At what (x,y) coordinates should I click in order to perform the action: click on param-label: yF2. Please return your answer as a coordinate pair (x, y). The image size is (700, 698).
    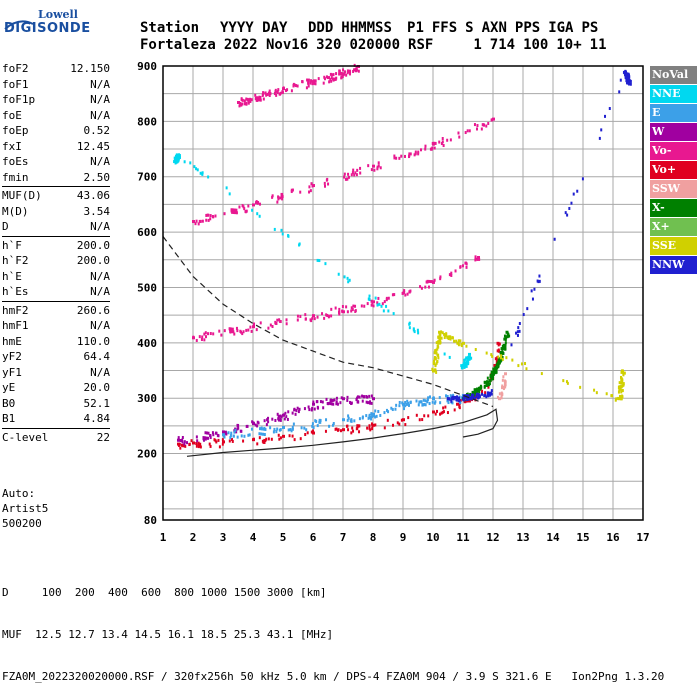
    Looking at the image, I should click on (12, 356).